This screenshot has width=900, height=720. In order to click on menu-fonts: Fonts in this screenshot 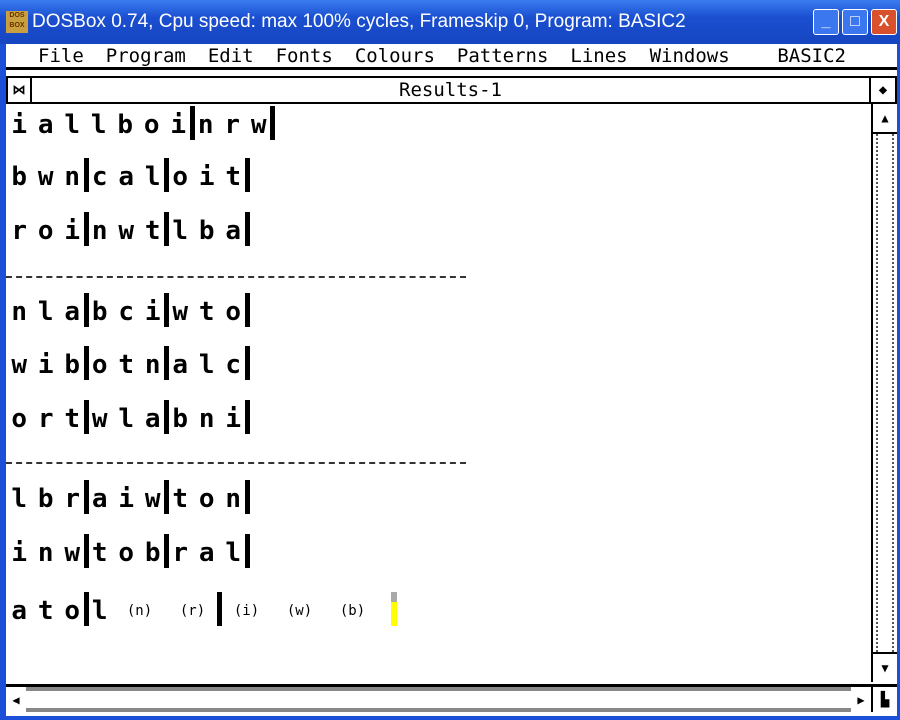, I will do `click(304, 55)`.